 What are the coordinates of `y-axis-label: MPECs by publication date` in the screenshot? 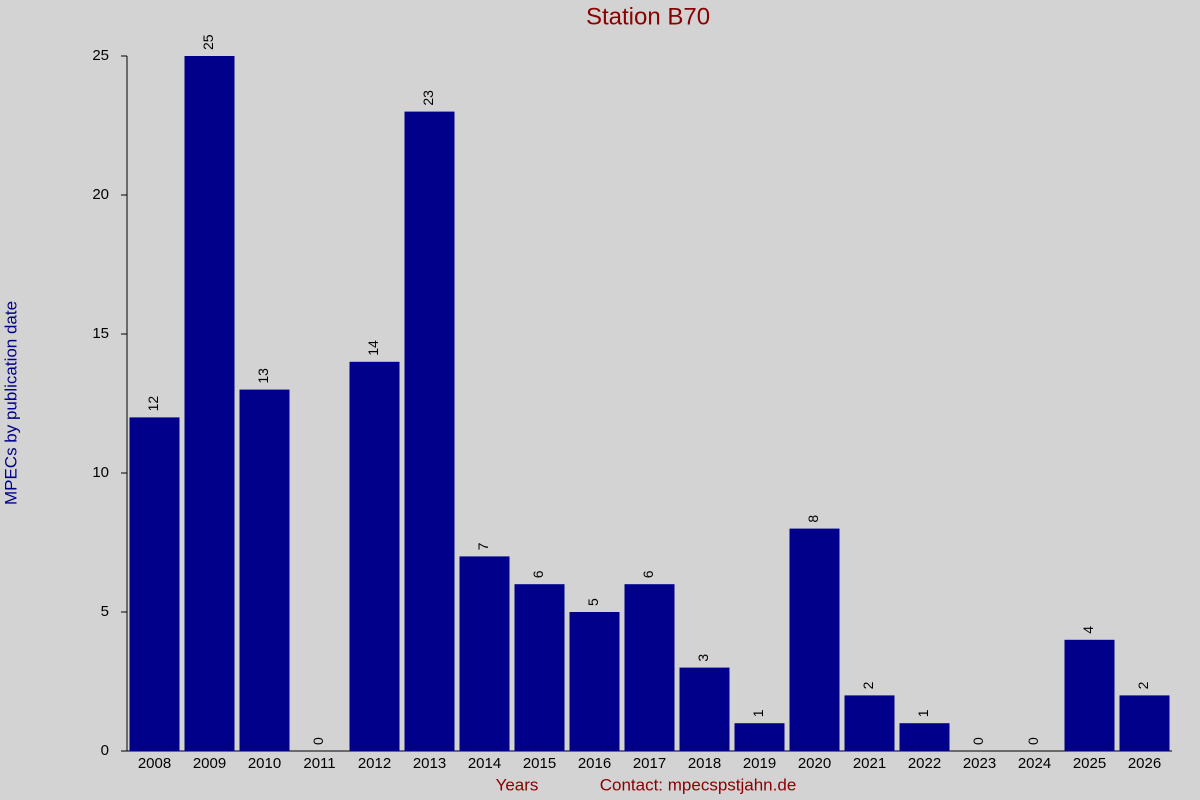 It's located at (10, 403).